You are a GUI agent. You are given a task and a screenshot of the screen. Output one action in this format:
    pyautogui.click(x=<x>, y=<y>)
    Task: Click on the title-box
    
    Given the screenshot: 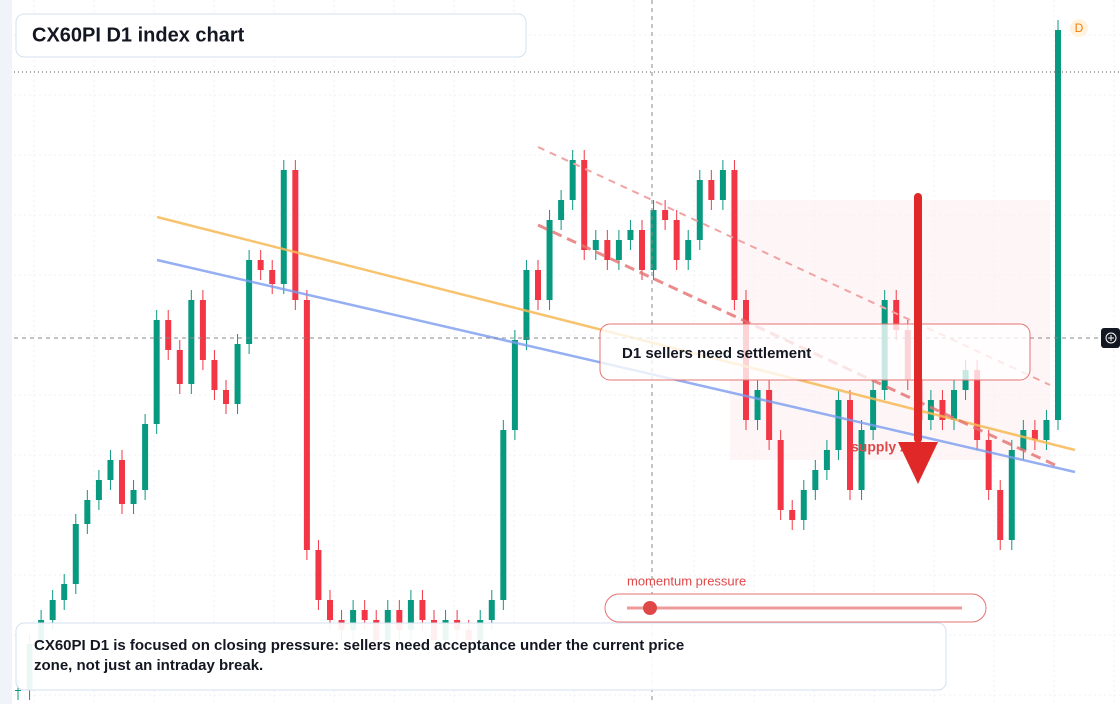 What is the action you would take?
    pyautogui.click(x=271, y=35)
    